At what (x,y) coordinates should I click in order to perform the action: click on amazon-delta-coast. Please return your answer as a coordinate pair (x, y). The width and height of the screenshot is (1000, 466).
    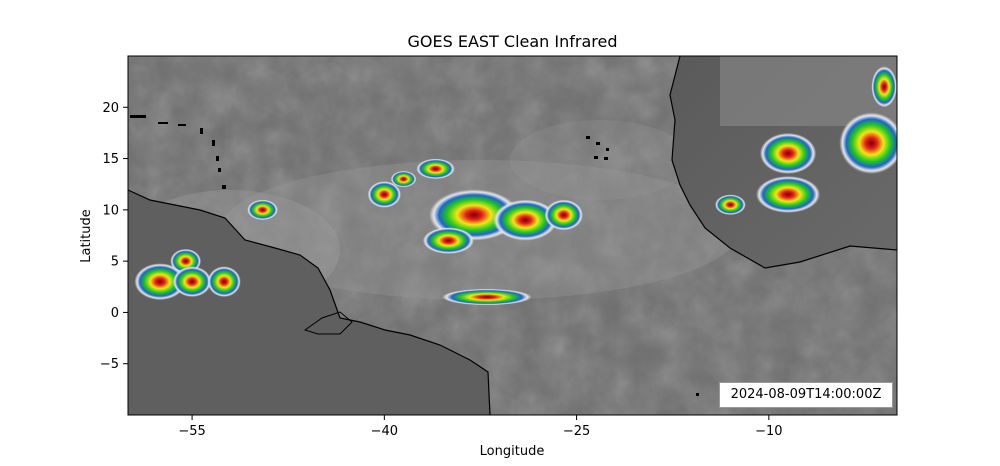
    Looking at the image, I should click on (328, 323).